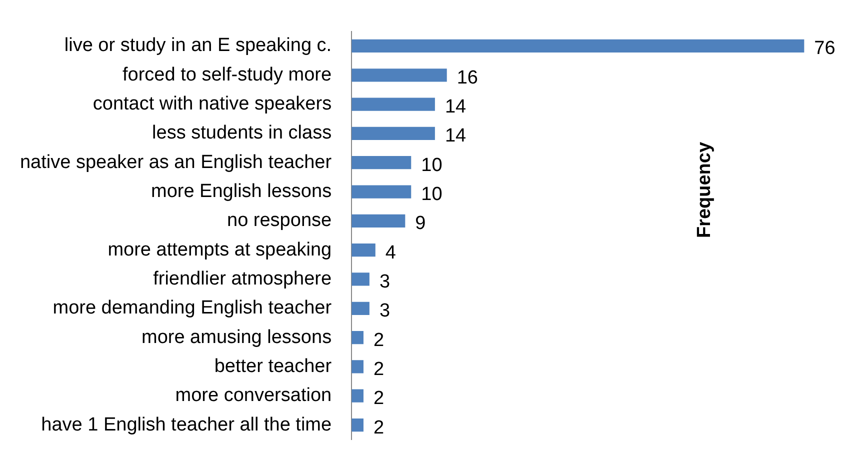 Image resolution: width=858 pixels, height=471 pixels. I want to click on y-tick-label: more amusing lessons, so click(236, 337).